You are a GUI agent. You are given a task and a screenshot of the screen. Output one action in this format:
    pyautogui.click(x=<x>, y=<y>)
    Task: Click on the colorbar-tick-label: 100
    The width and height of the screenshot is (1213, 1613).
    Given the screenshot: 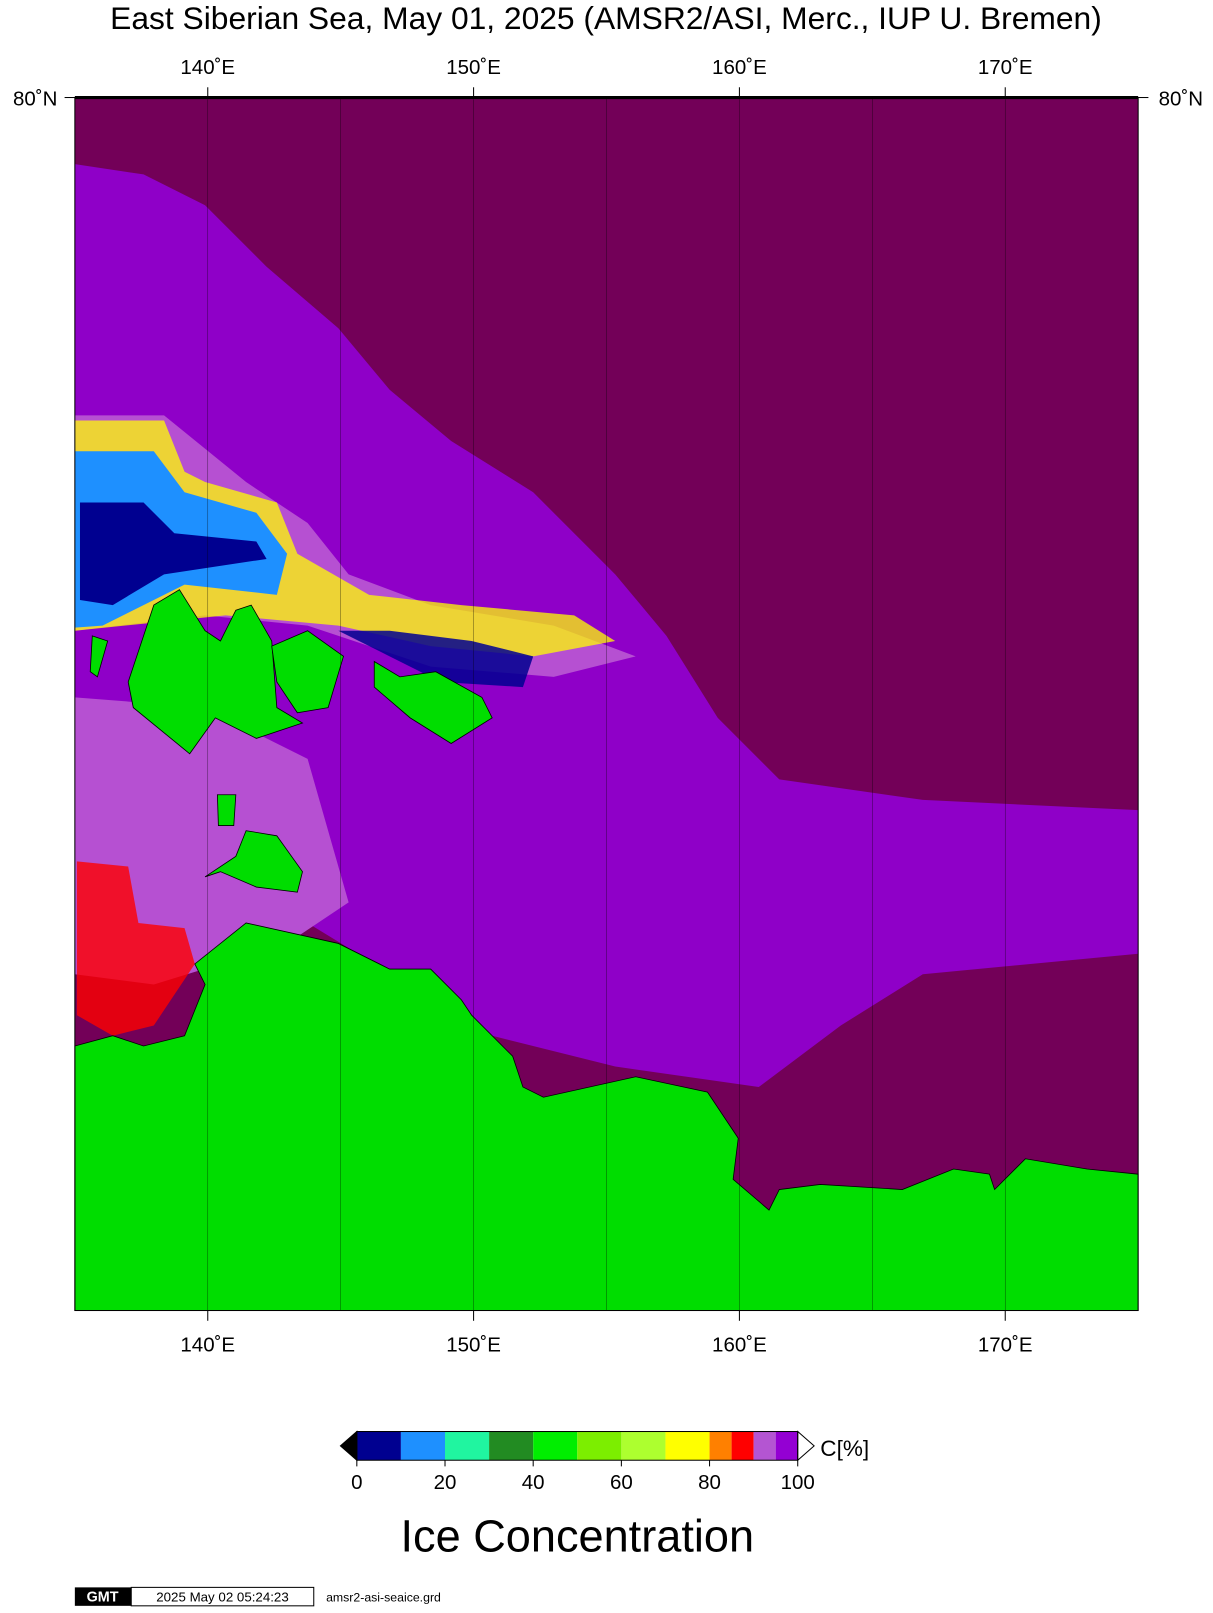 What is the action you would take?
    pyautogui.click(x=798, y=1482)
    